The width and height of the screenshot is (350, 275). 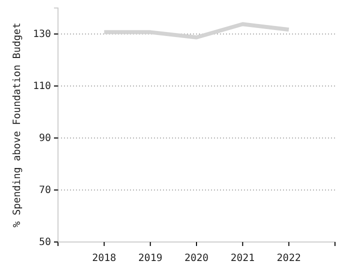 What do you see at coordinates (44, 190) in the screenshot?
I see `y-tick-label: 70` at bounding box center [44, 190].